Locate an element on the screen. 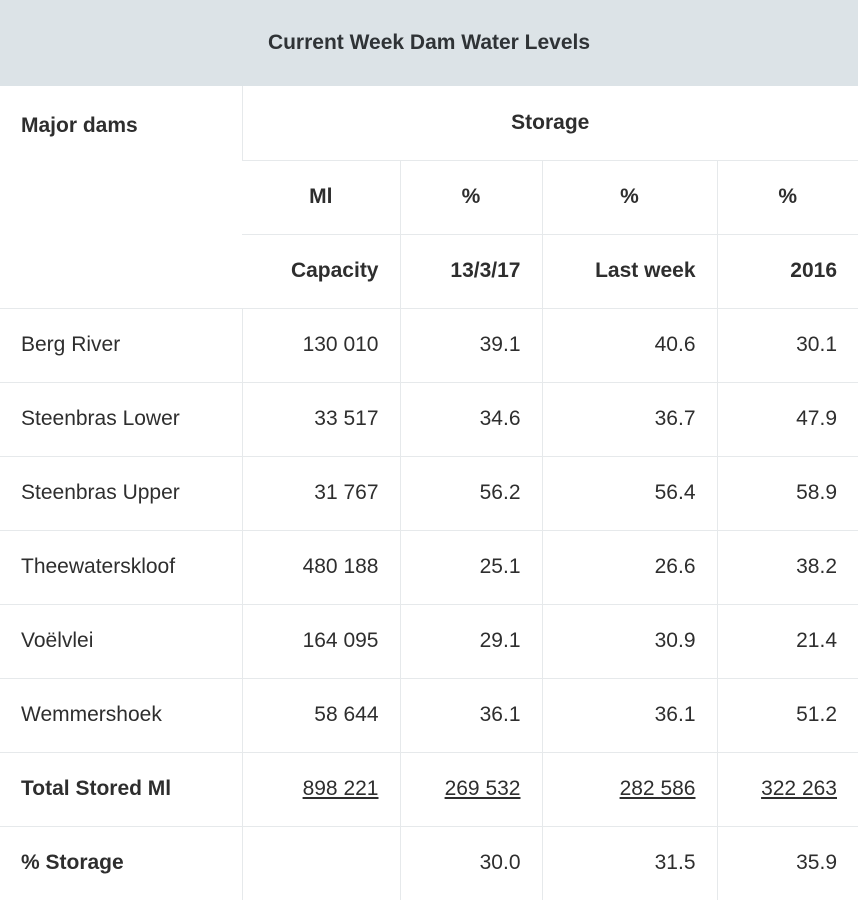 The height and width of the screenshot is (900, 858). dam-name: Berg River is located at coordinates (121, 345).